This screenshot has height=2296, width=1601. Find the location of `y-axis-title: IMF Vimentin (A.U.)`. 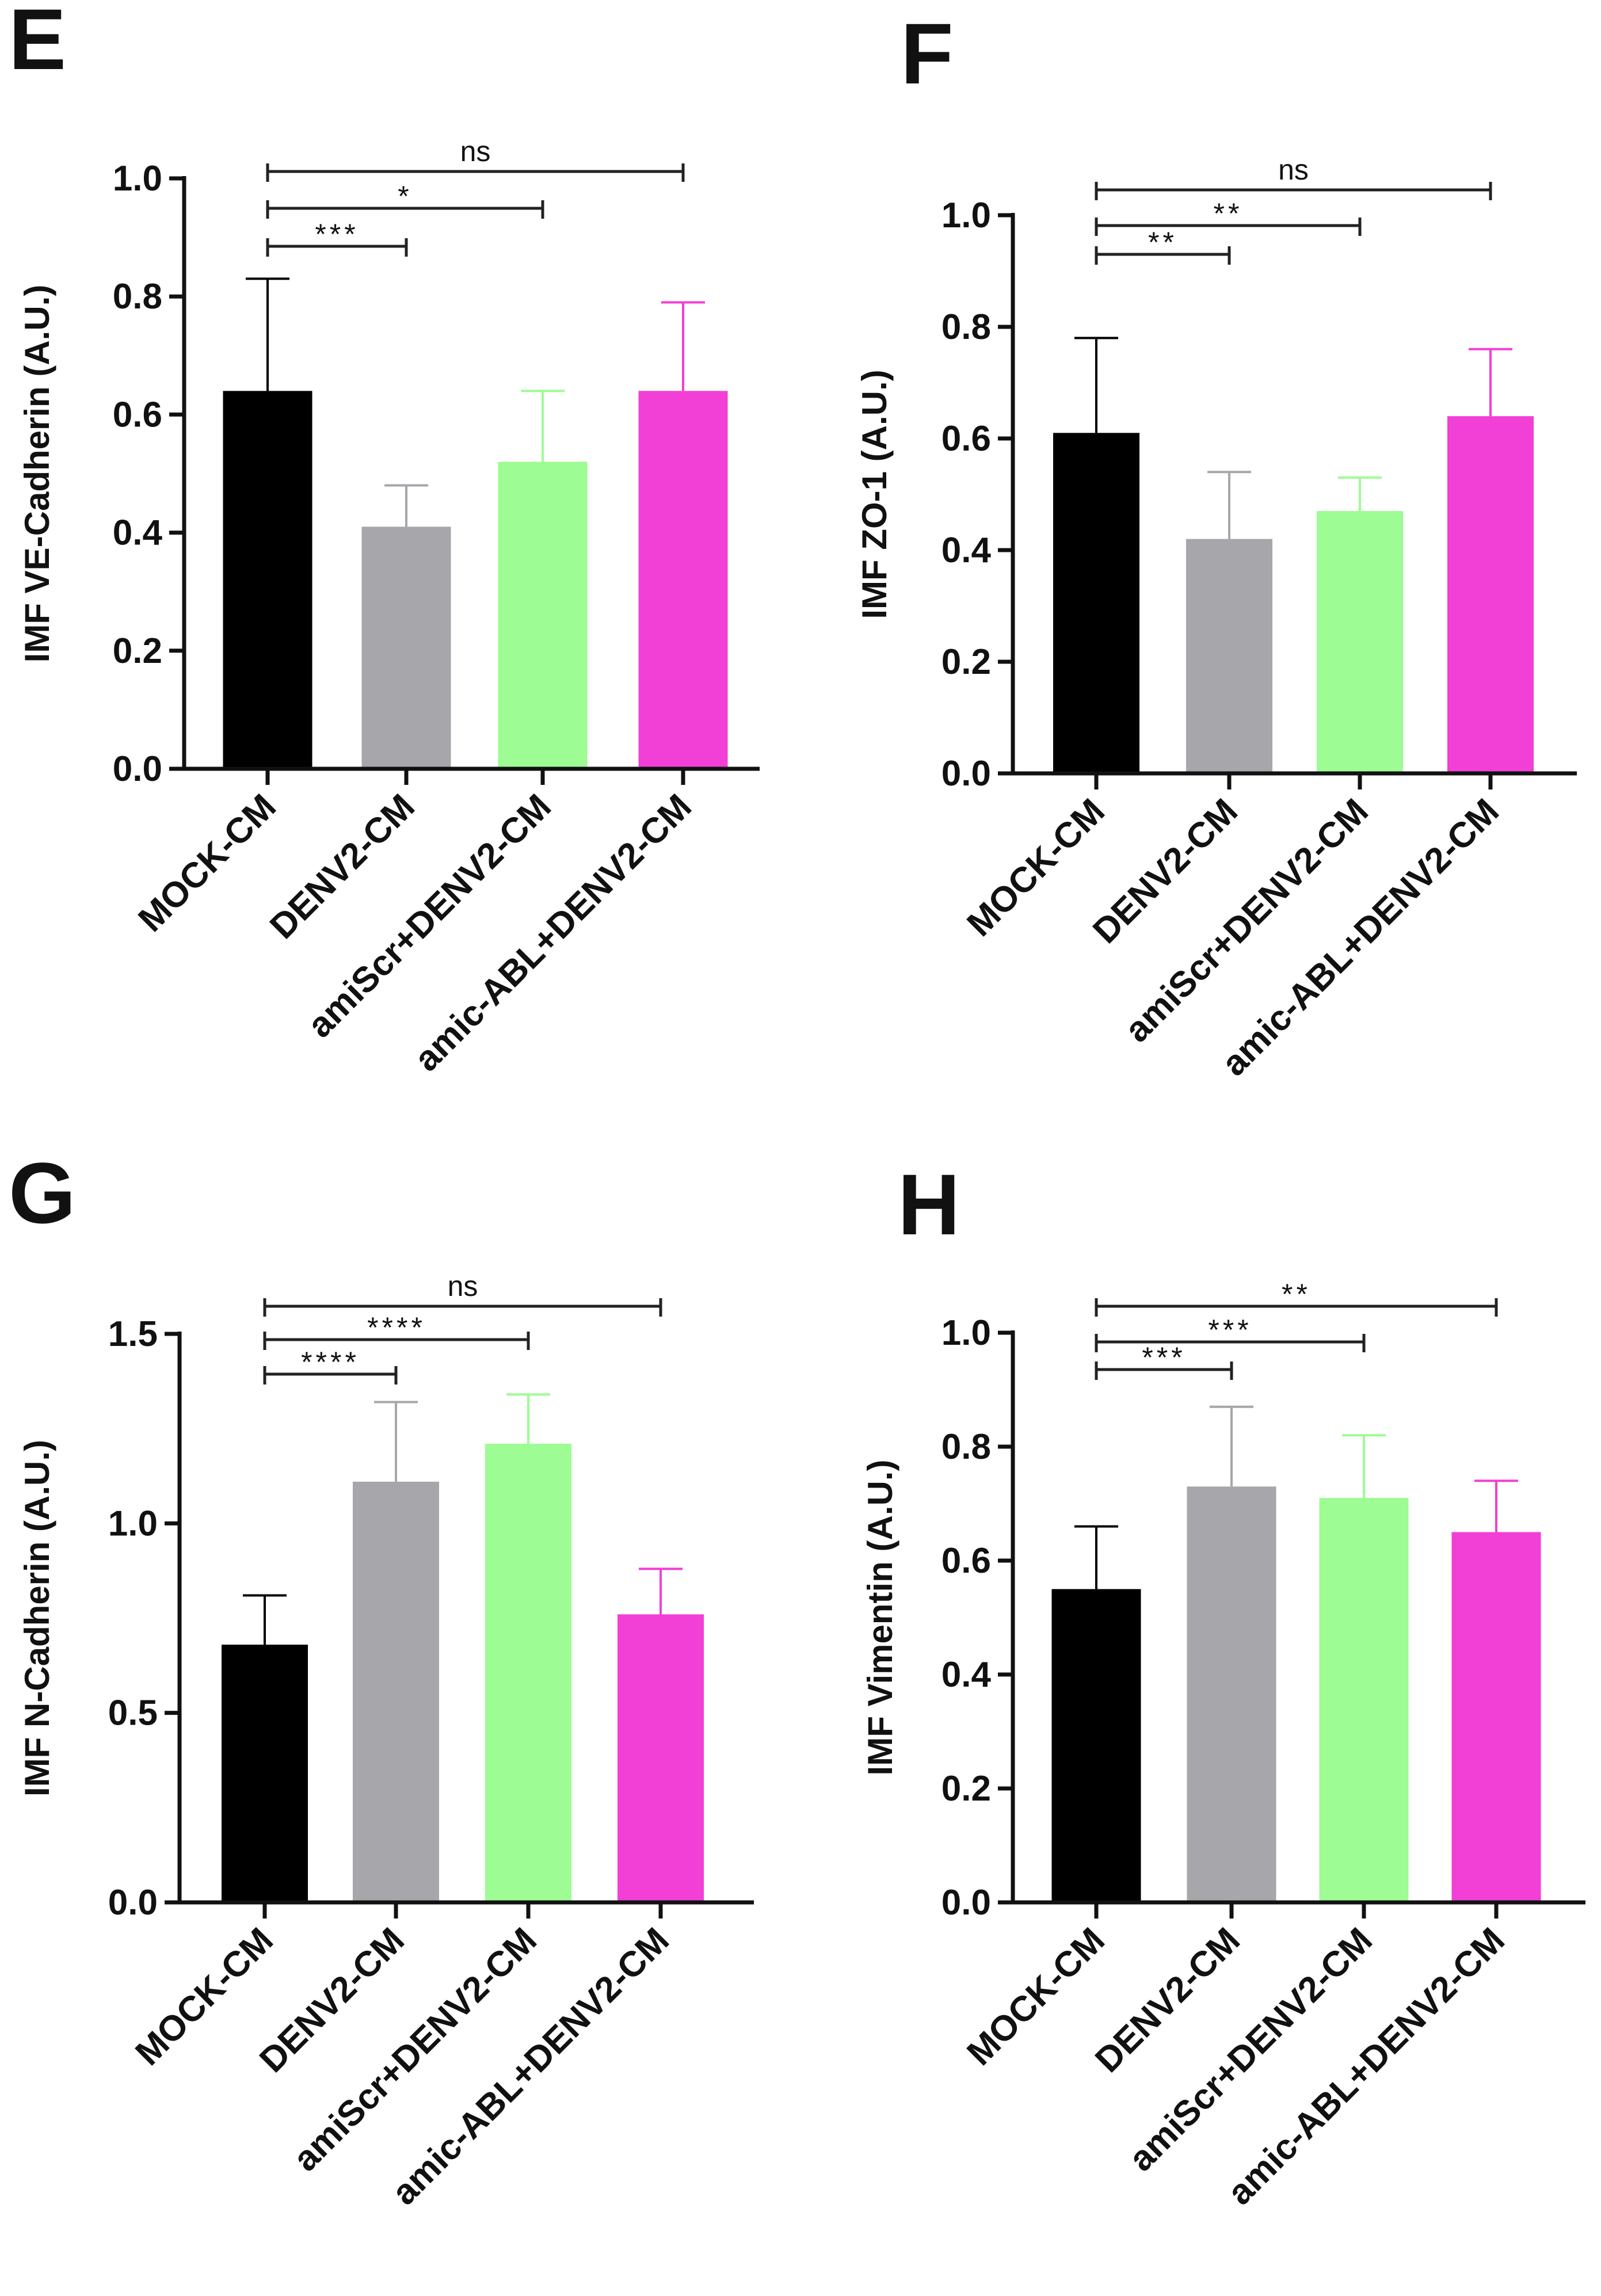

y-axis-title: IMF Vimentin (A.U.) is located at coordinates (880, 1618).